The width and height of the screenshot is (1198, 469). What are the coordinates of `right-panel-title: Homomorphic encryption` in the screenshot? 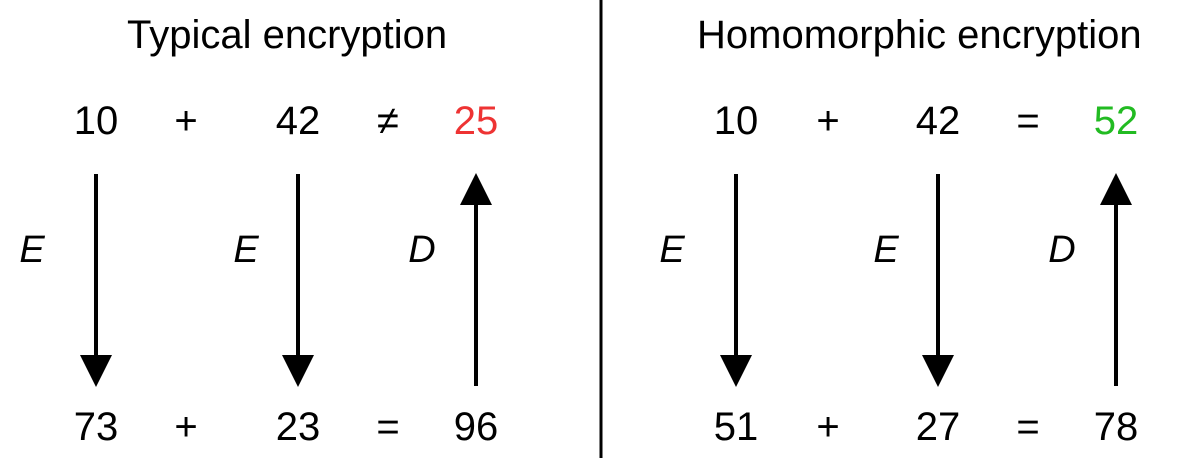 It's located at (919, 35).